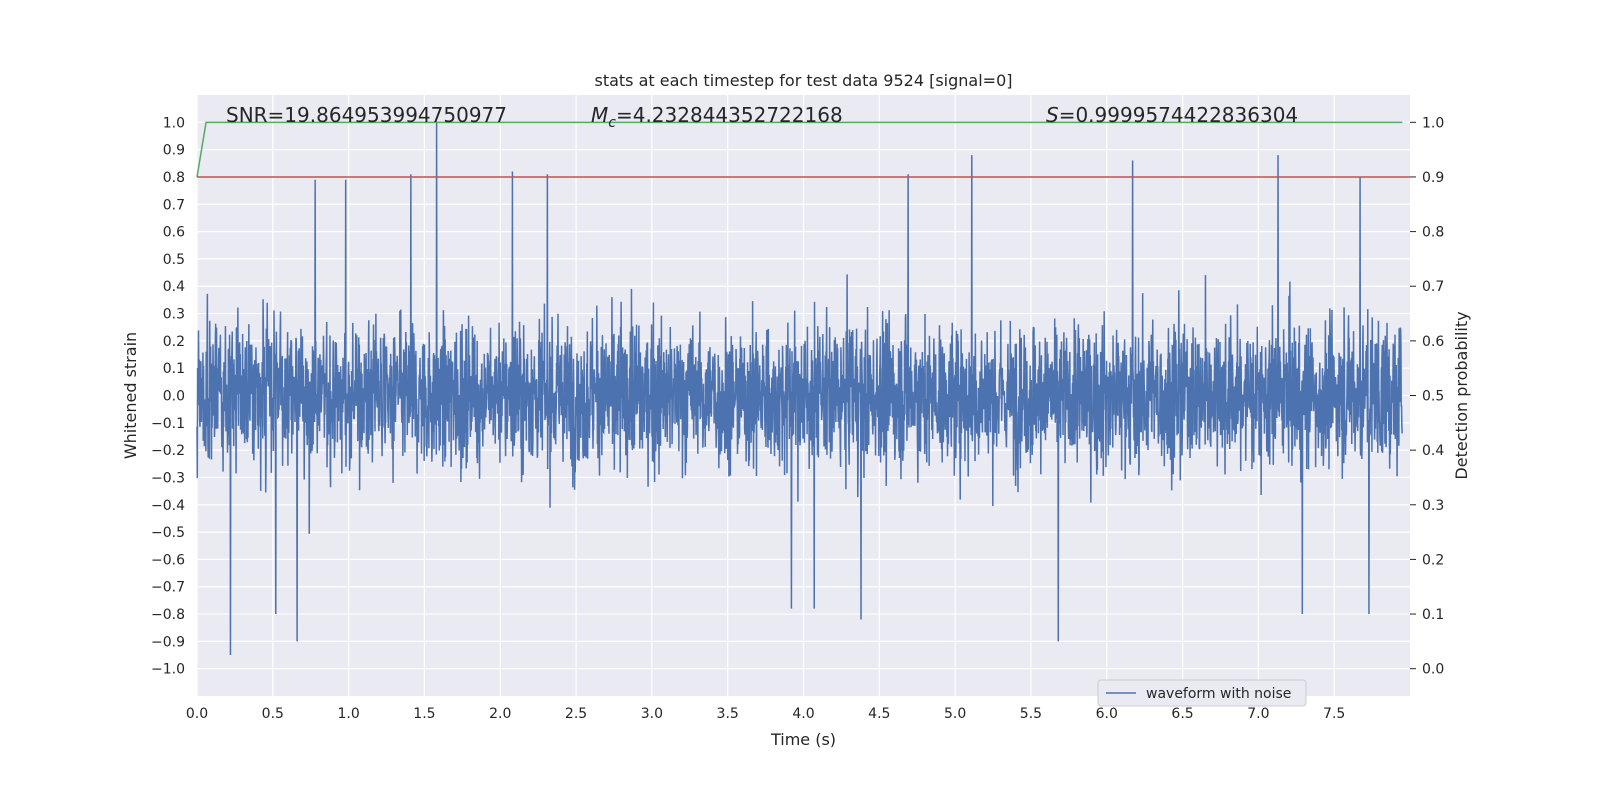  I want to click on y2-tick-label: 0.8, so click(1433, 233).